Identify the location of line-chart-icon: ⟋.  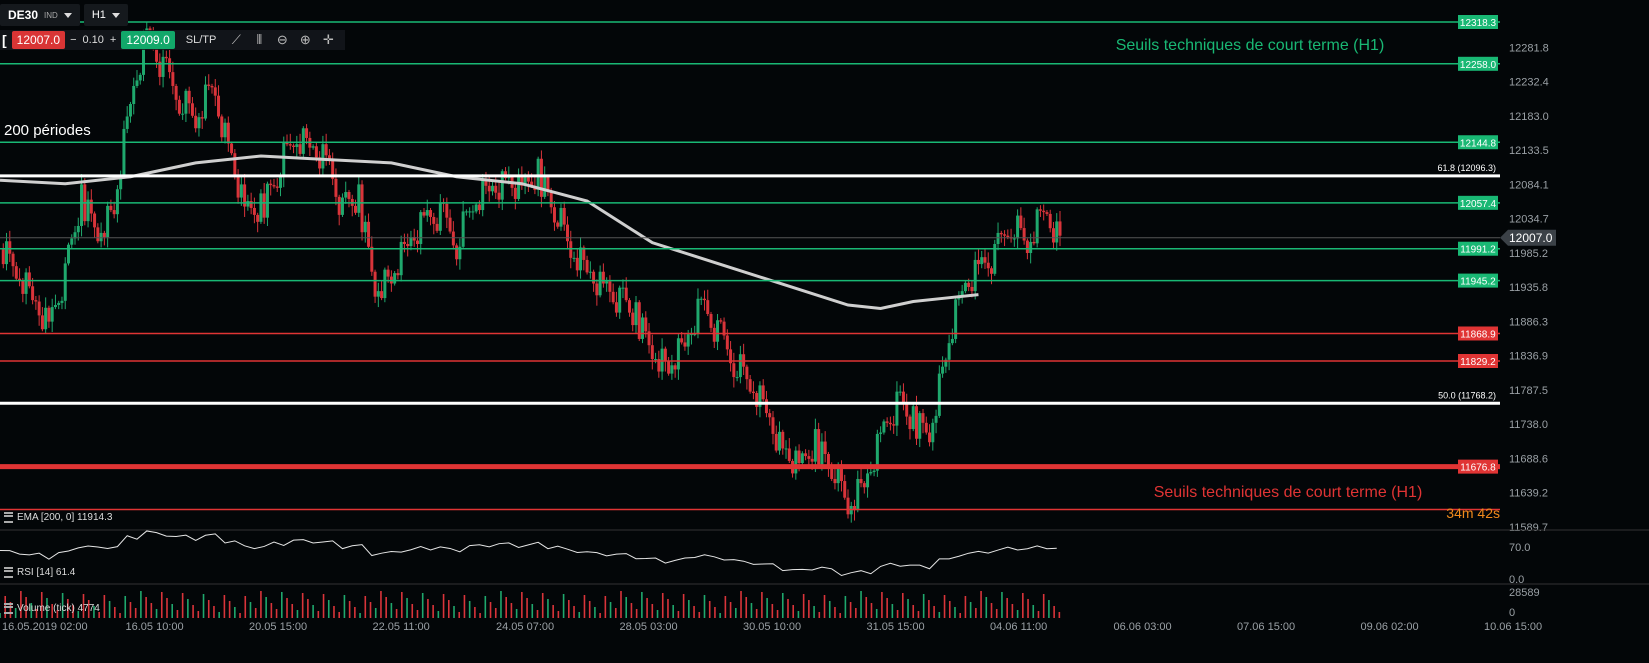
(236, 39).